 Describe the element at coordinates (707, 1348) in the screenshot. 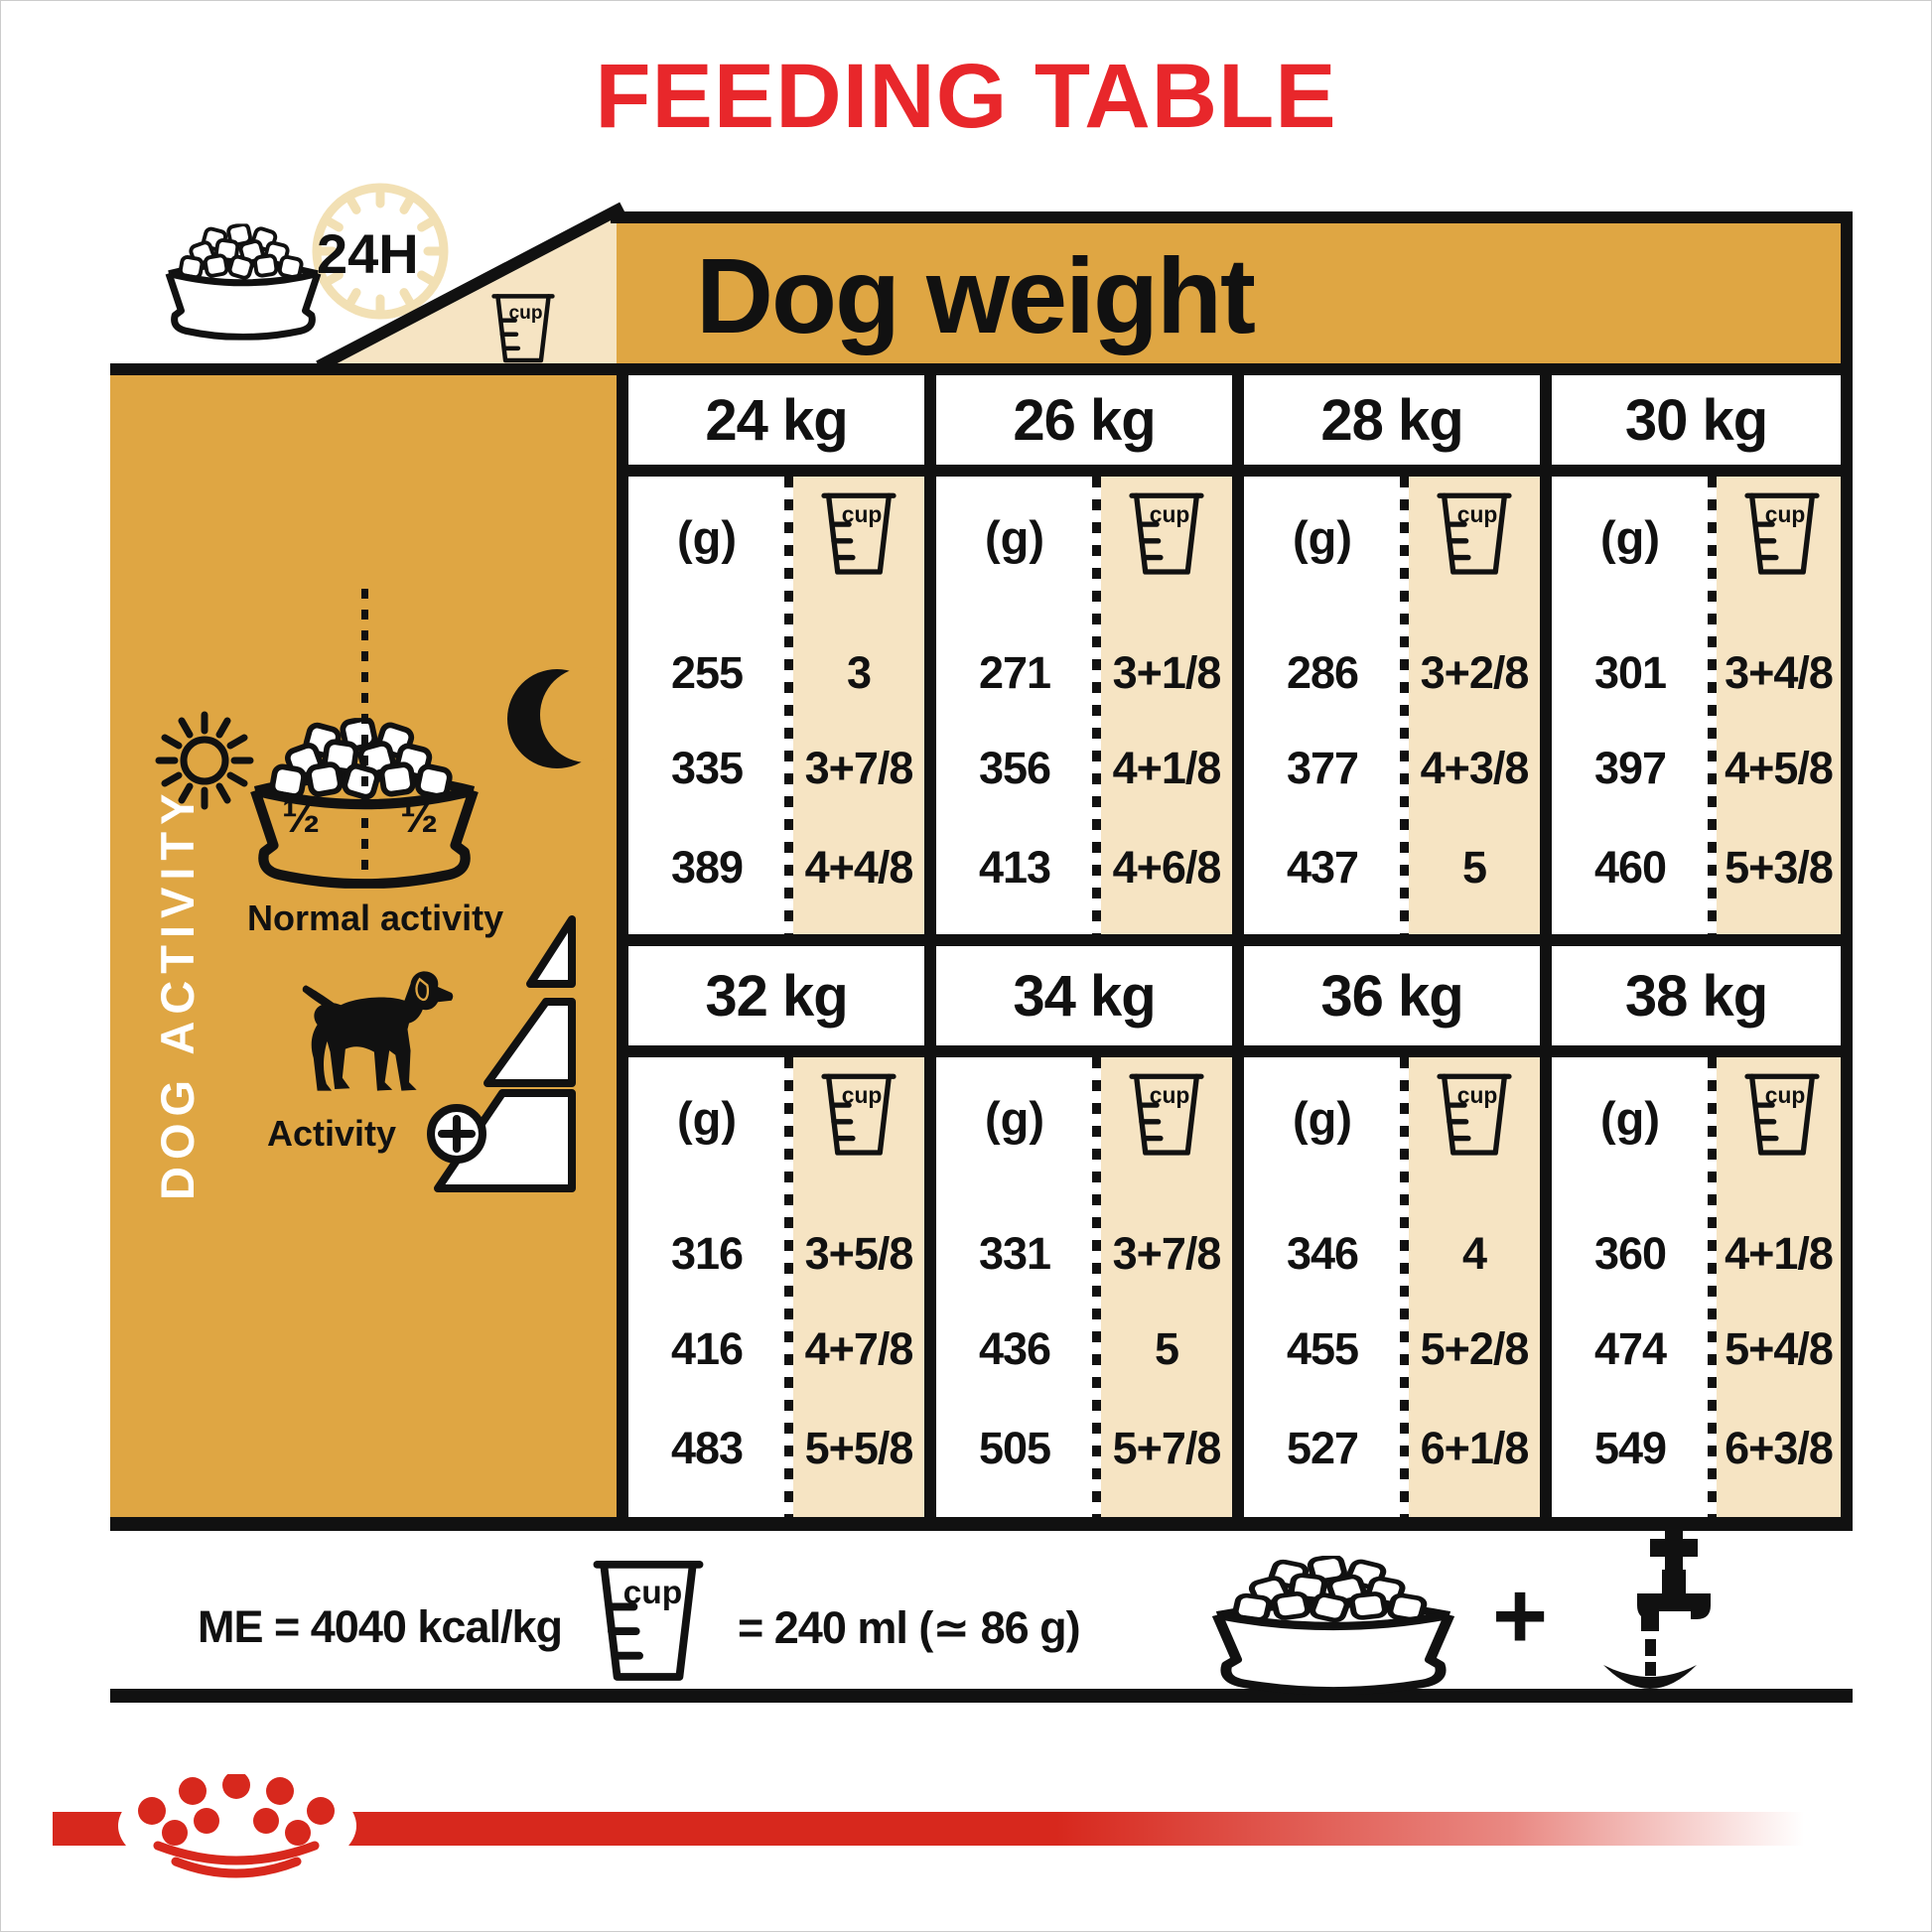

I see `grams-value: 416` at that location.